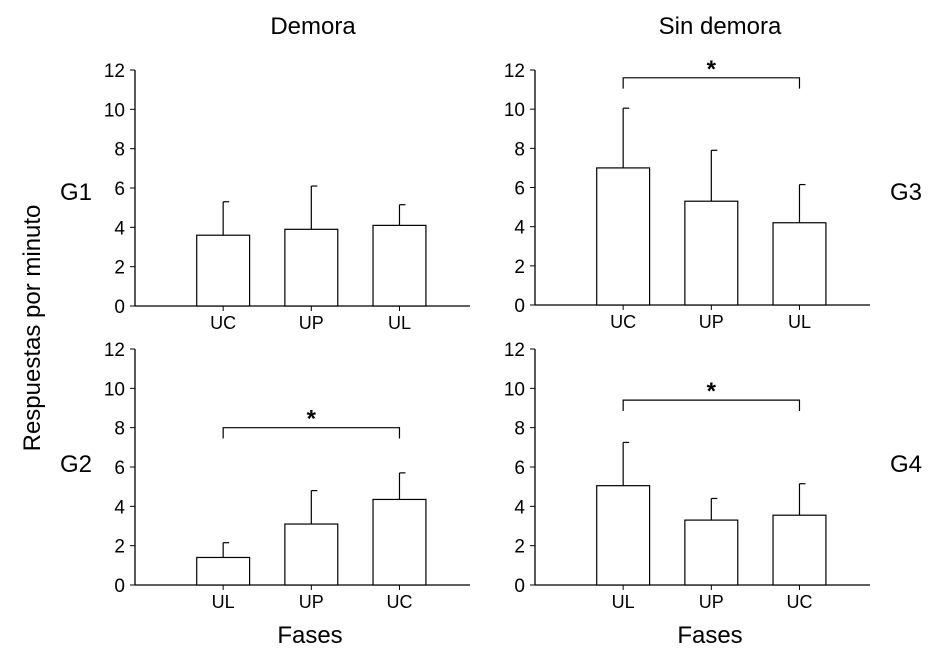 The width and height of the screenshot is (942, 669). What do you see at coordinates (519, 468) in the screenshot?
I see `g4-y-tick-label: 6` at bounding box center [519, 468].